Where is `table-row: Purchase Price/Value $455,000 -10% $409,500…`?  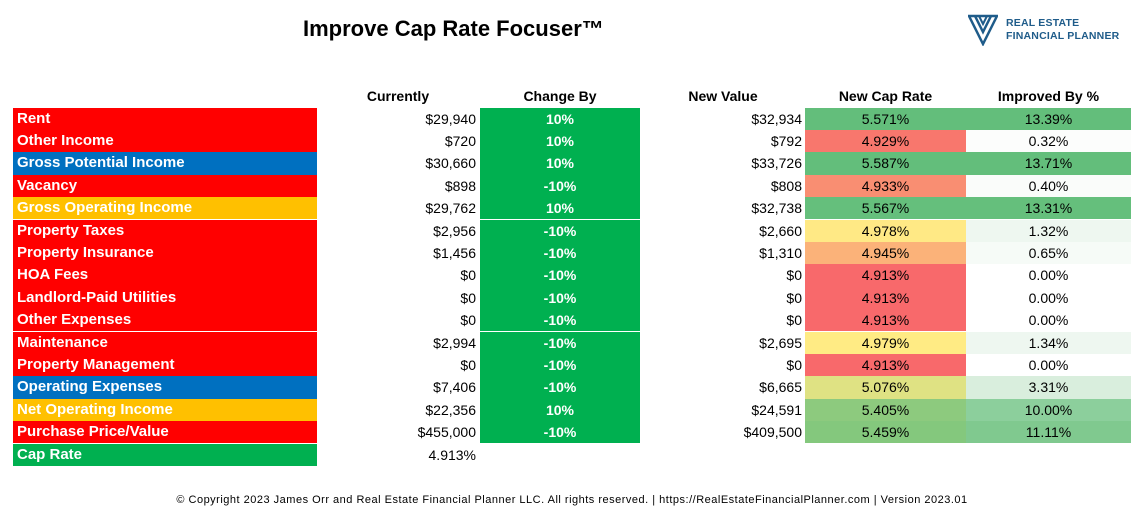
table-row: Purchase Price/Value $455,000 -10% $409,500… is located at coordinates (572, 432).